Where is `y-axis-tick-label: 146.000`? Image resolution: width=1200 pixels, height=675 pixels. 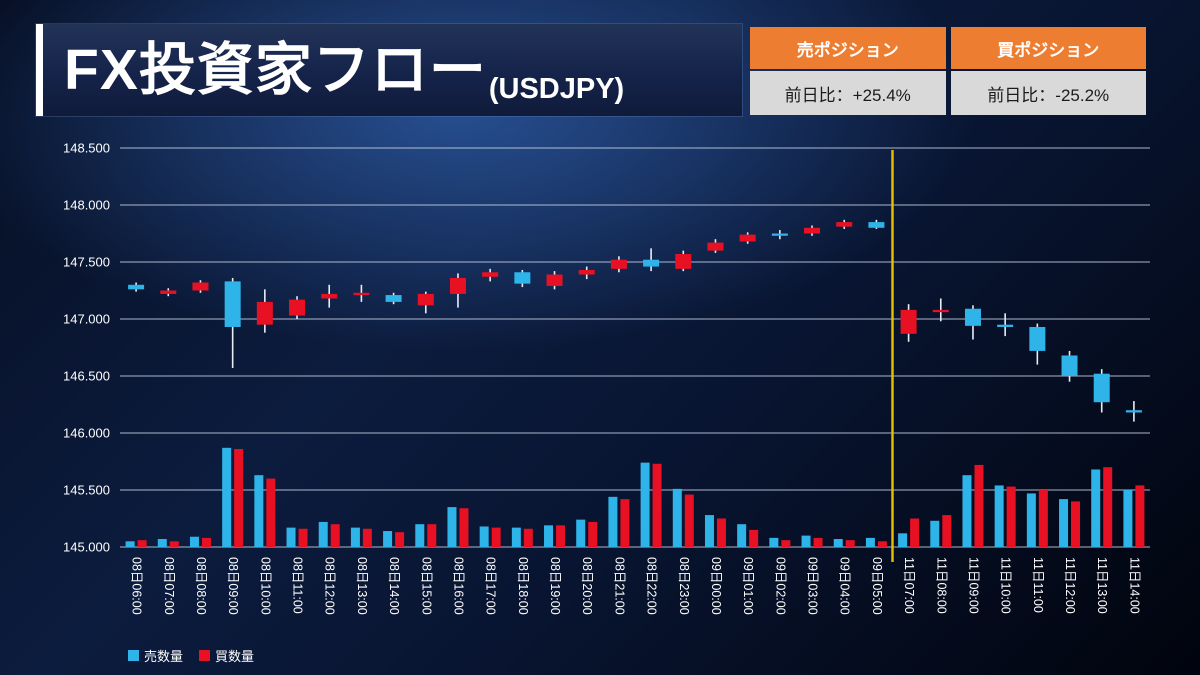 y-axis-tick-label: 146.000 is located at coordinates (86, 433).